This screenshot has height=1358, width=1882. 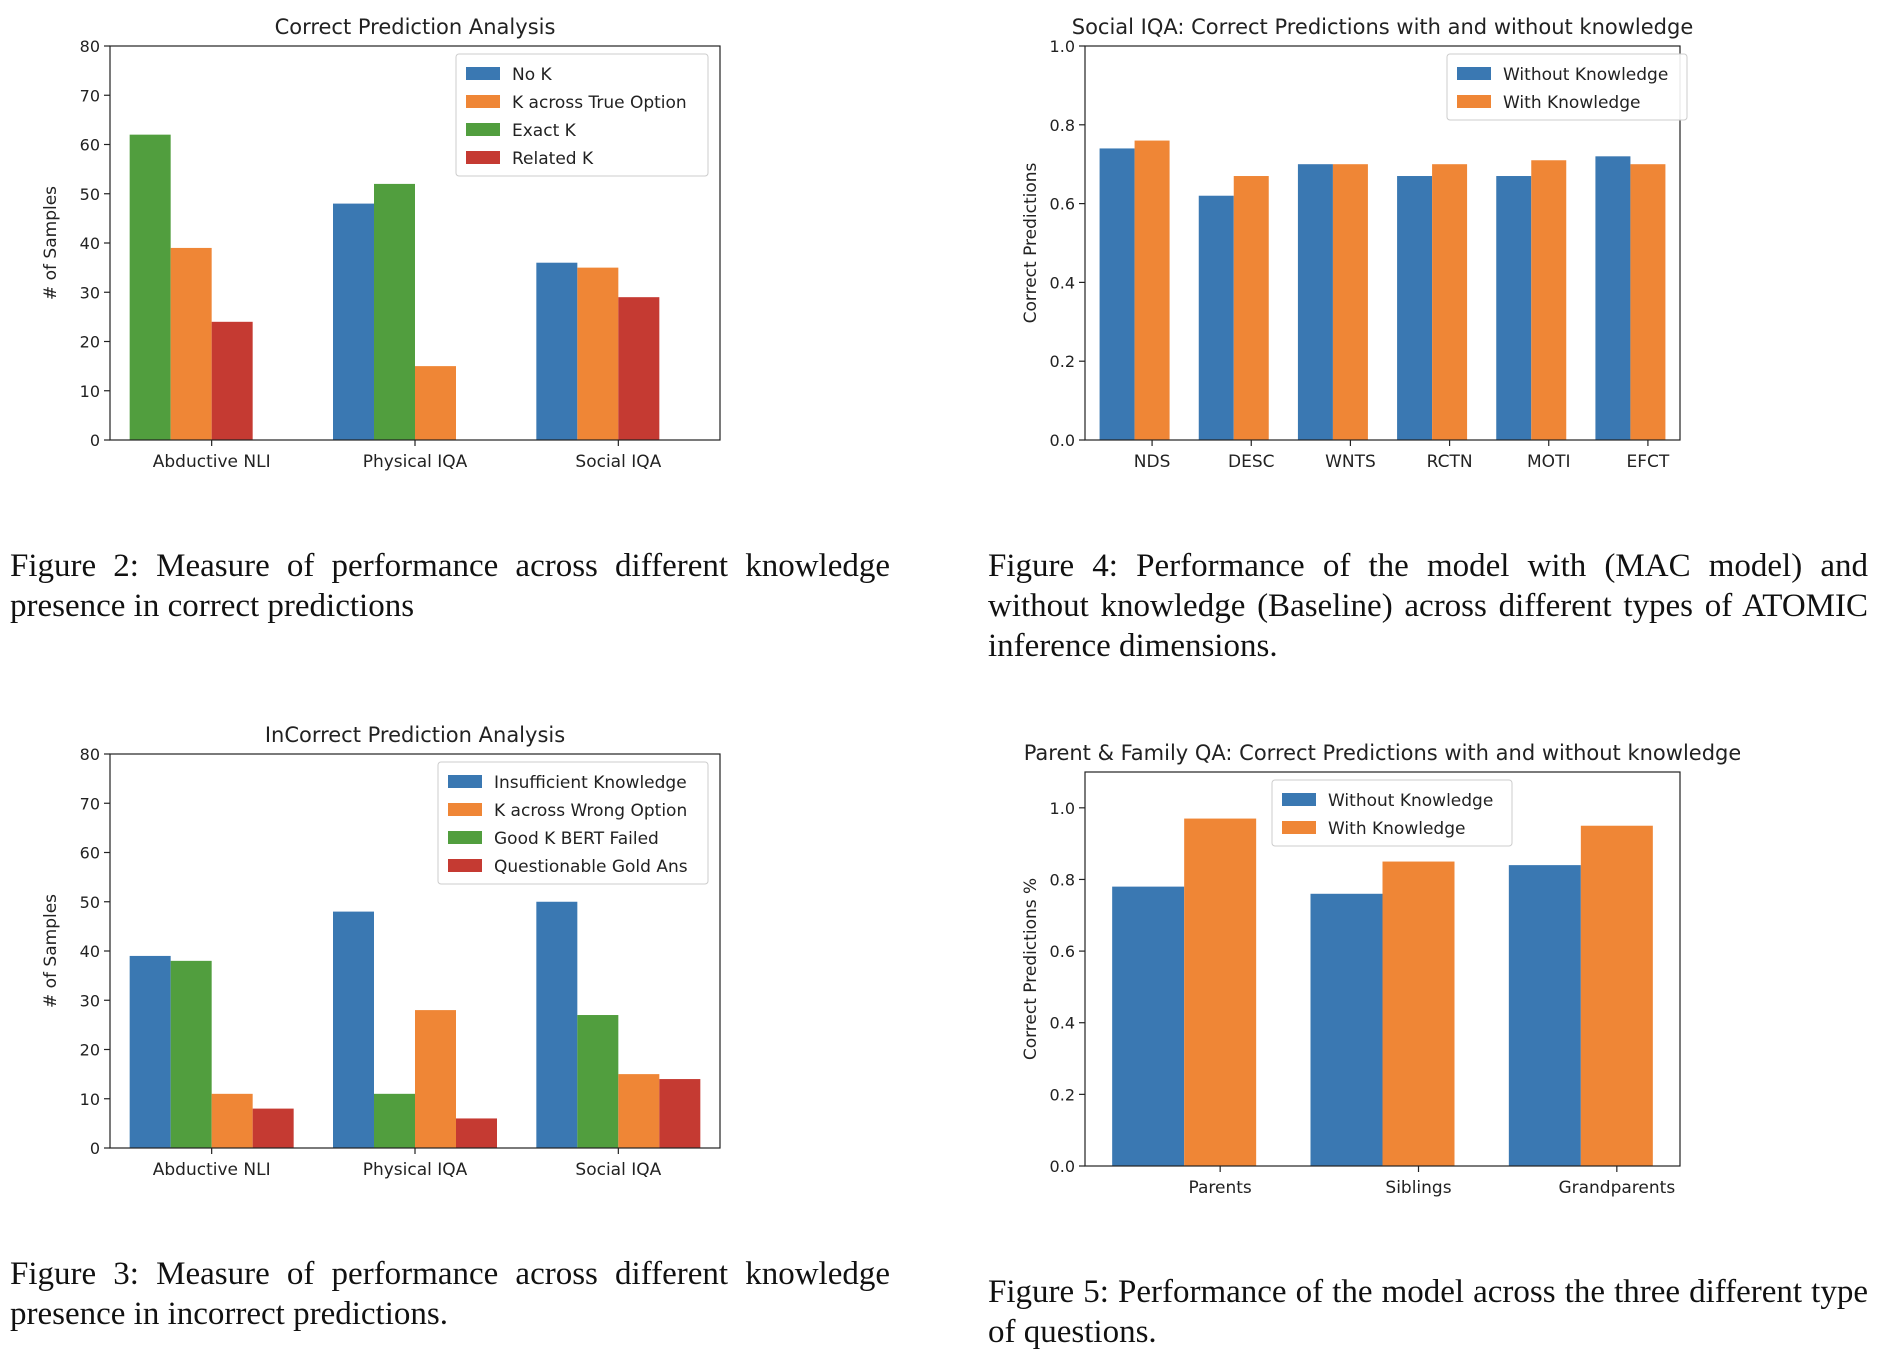 I want to click on c2-xtick-label: EFCT, so click(x=1648, y=462).